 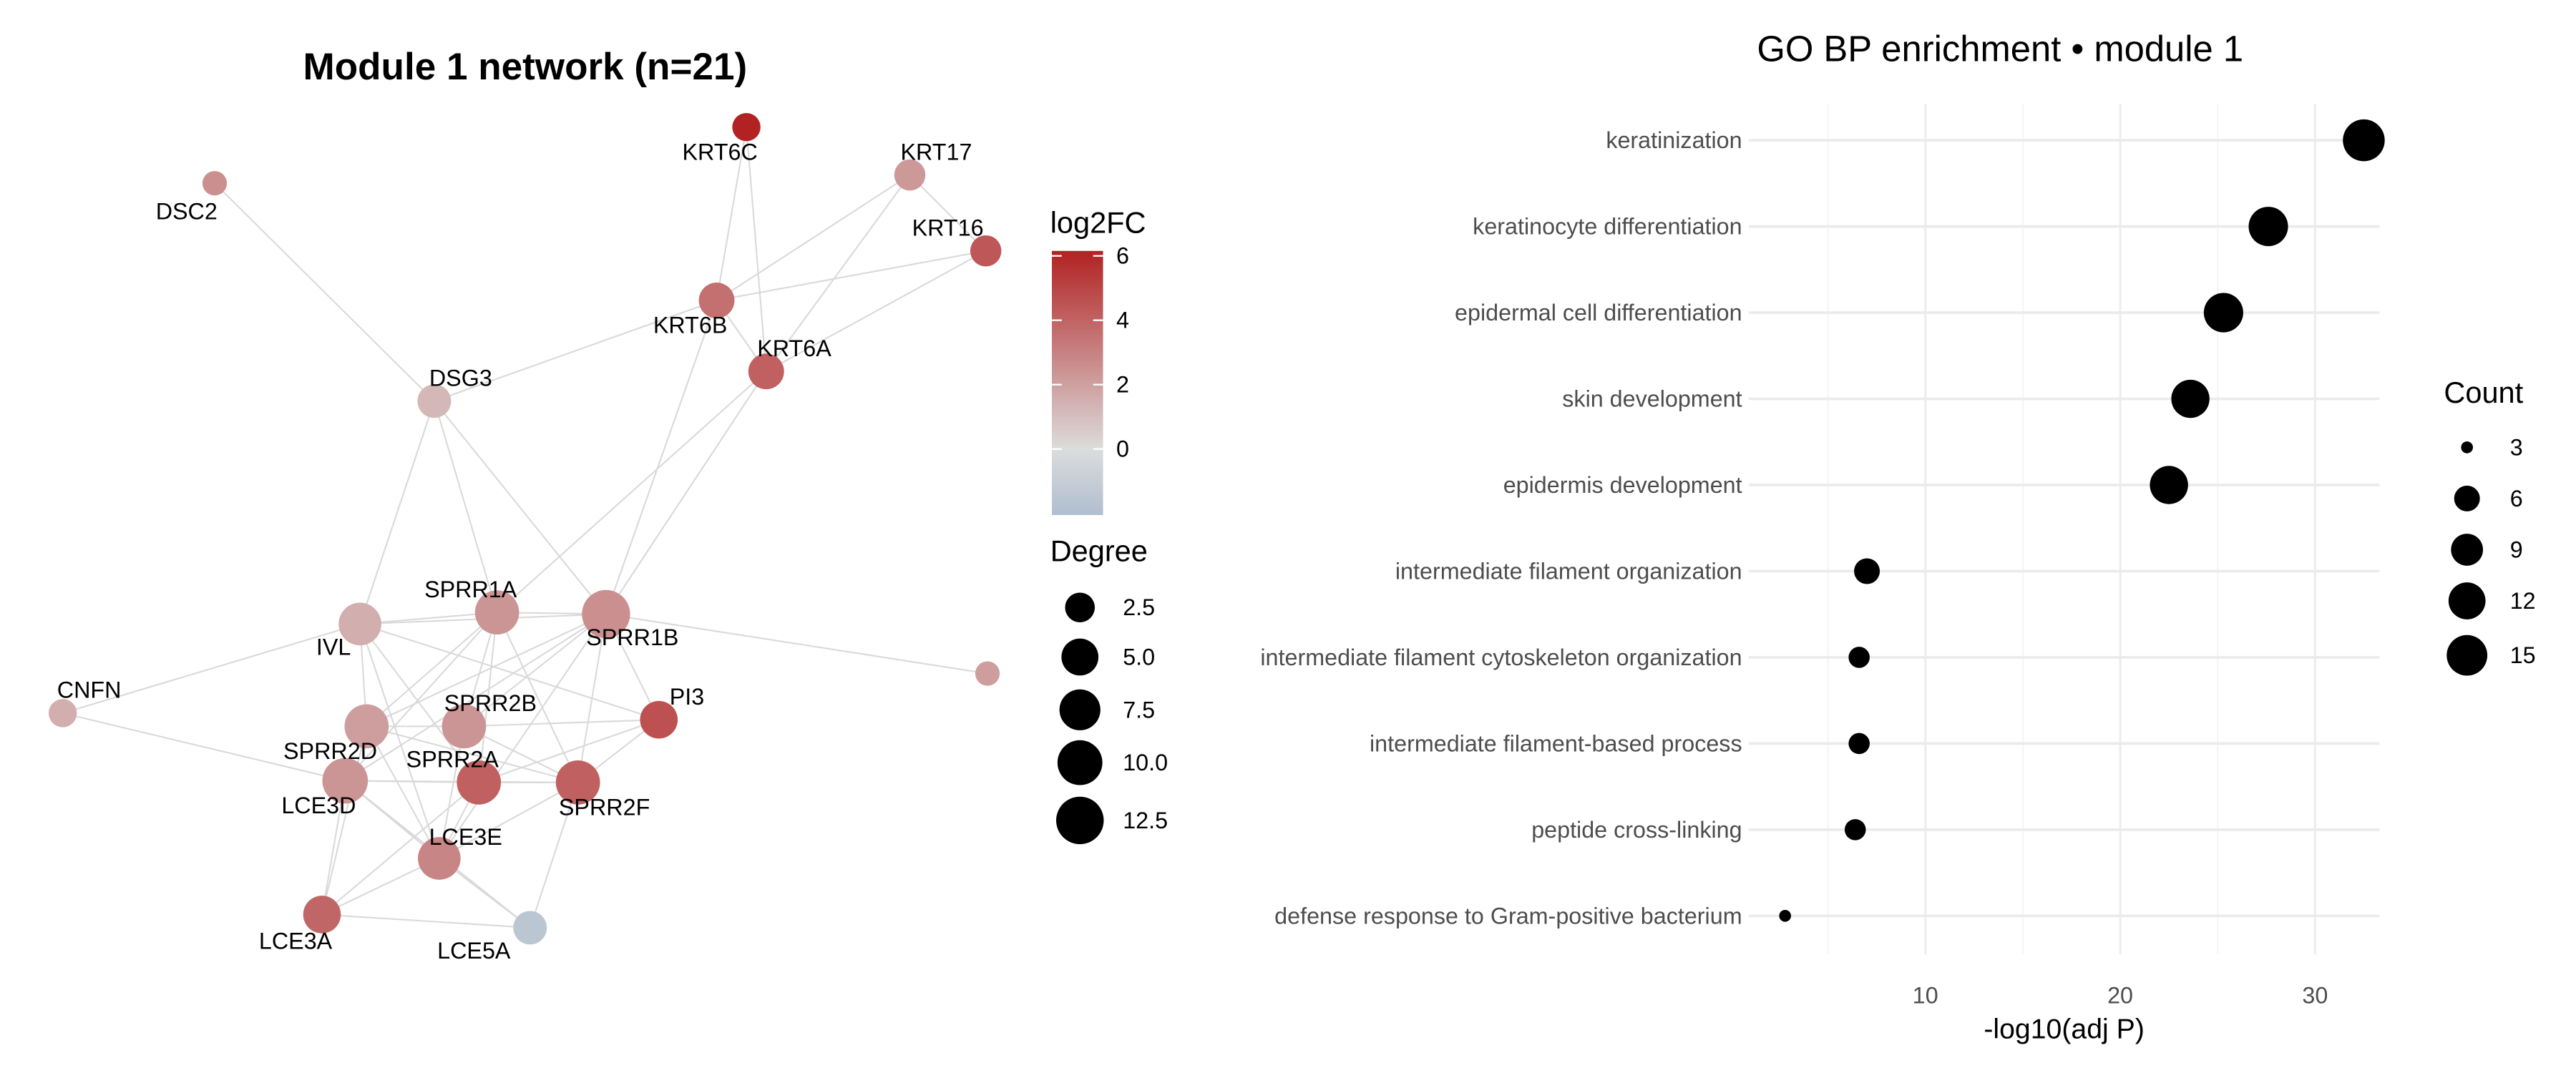 What do you see at coordinates (1098, 222) in the screenshot?
I see `log2fc-legend-title: log2FC` at bounding box center [1098, 222].